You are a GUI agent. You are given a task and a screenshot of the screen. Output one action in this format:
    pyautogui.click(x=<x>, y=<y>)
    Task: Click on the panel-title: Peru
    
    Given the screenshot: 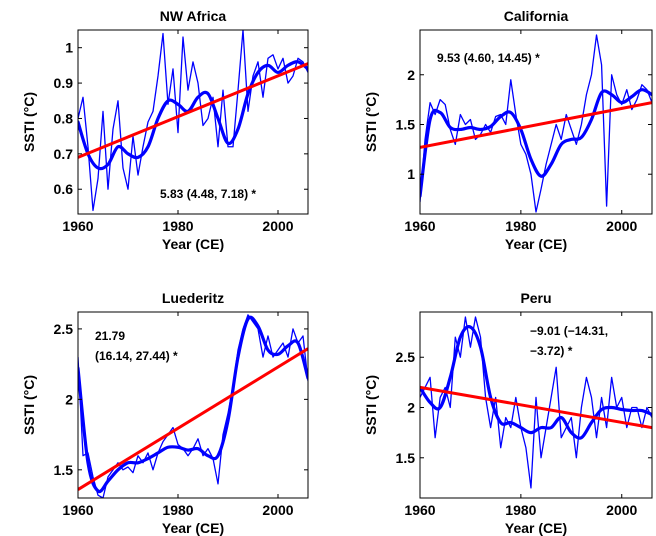 What is the action you would take?
    pyautogui.click(x=535, y=298)
    